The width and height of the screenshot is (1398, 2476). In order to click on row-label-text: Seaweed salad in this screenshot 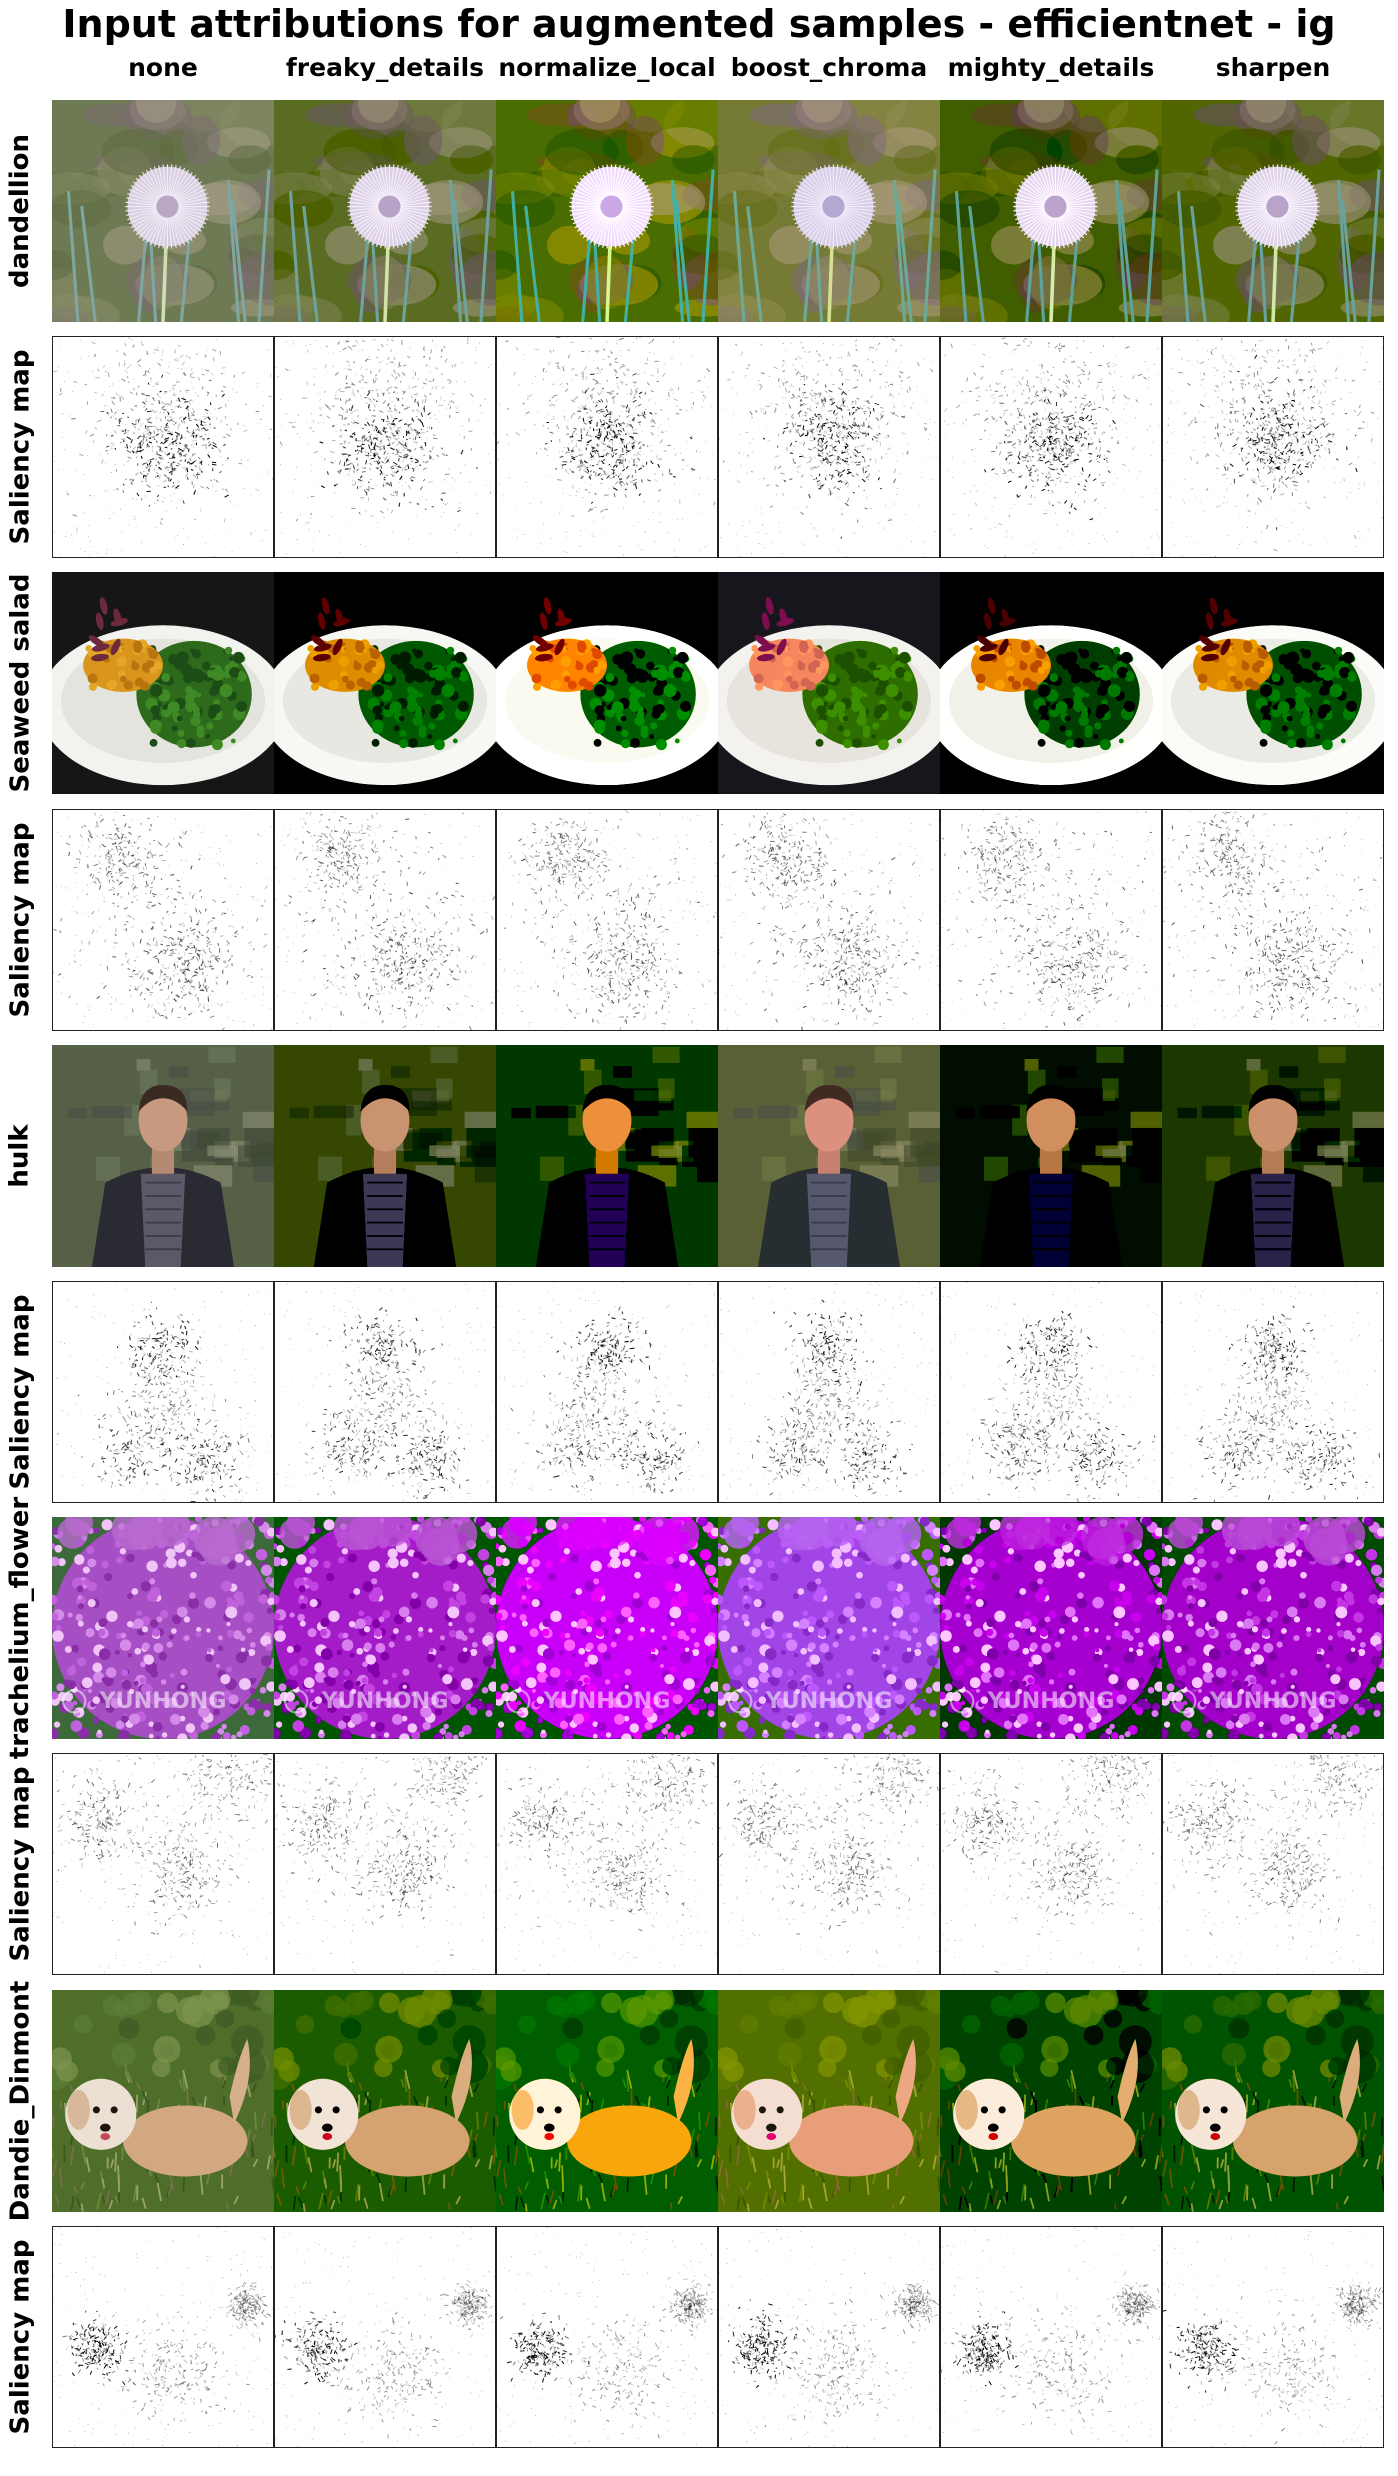, I will do `click(20, 683)`.